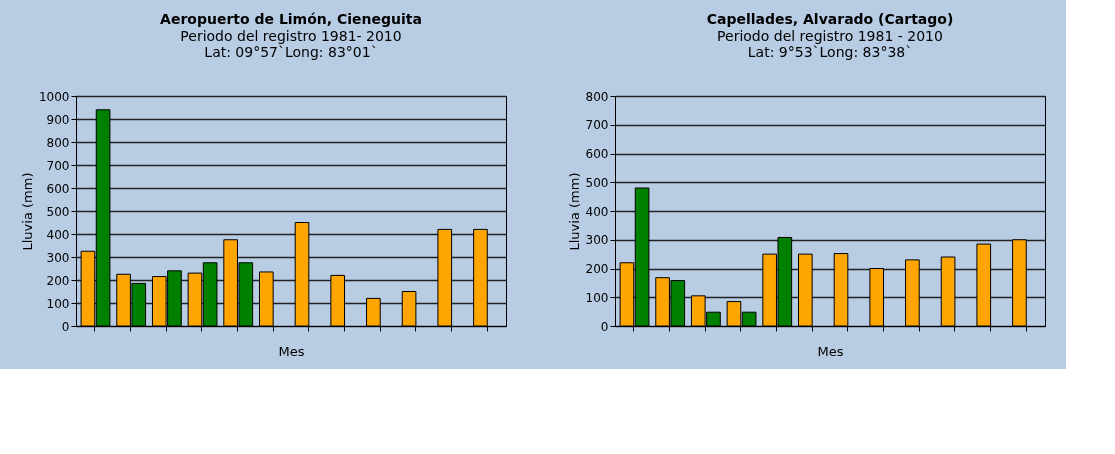  What do you see at coordinates (830, 19) in the screenshot?
I see `chart-title: Capellades, Alvarado (Cartago)` at bounding box center [830, 19].